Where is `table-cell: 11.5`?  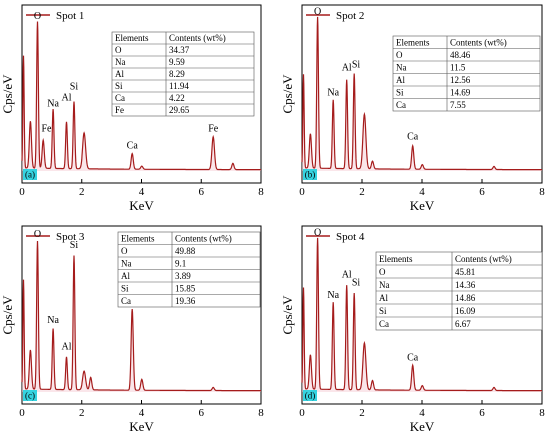
table-cell: 11.5 is located at coordinates (458, 68).